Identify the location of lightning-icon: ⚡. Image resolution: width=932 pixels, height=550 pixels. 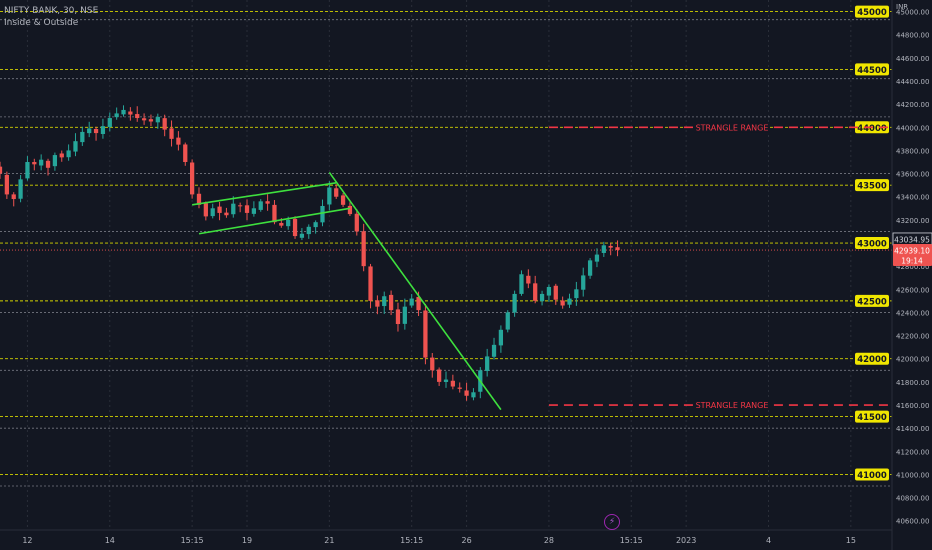
(612, 522).